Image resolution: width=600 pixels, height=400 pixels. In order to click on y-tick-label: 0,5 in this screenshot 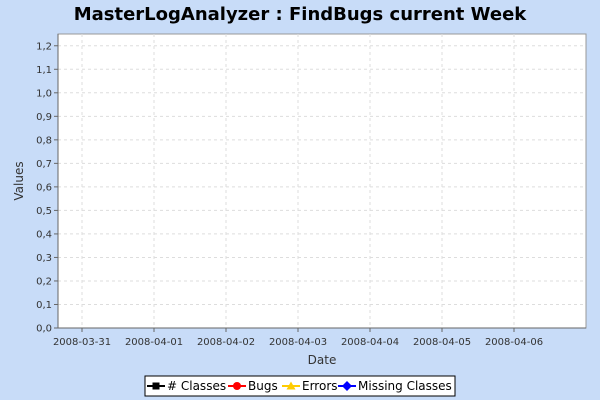, I will do `click(44, 211)`.